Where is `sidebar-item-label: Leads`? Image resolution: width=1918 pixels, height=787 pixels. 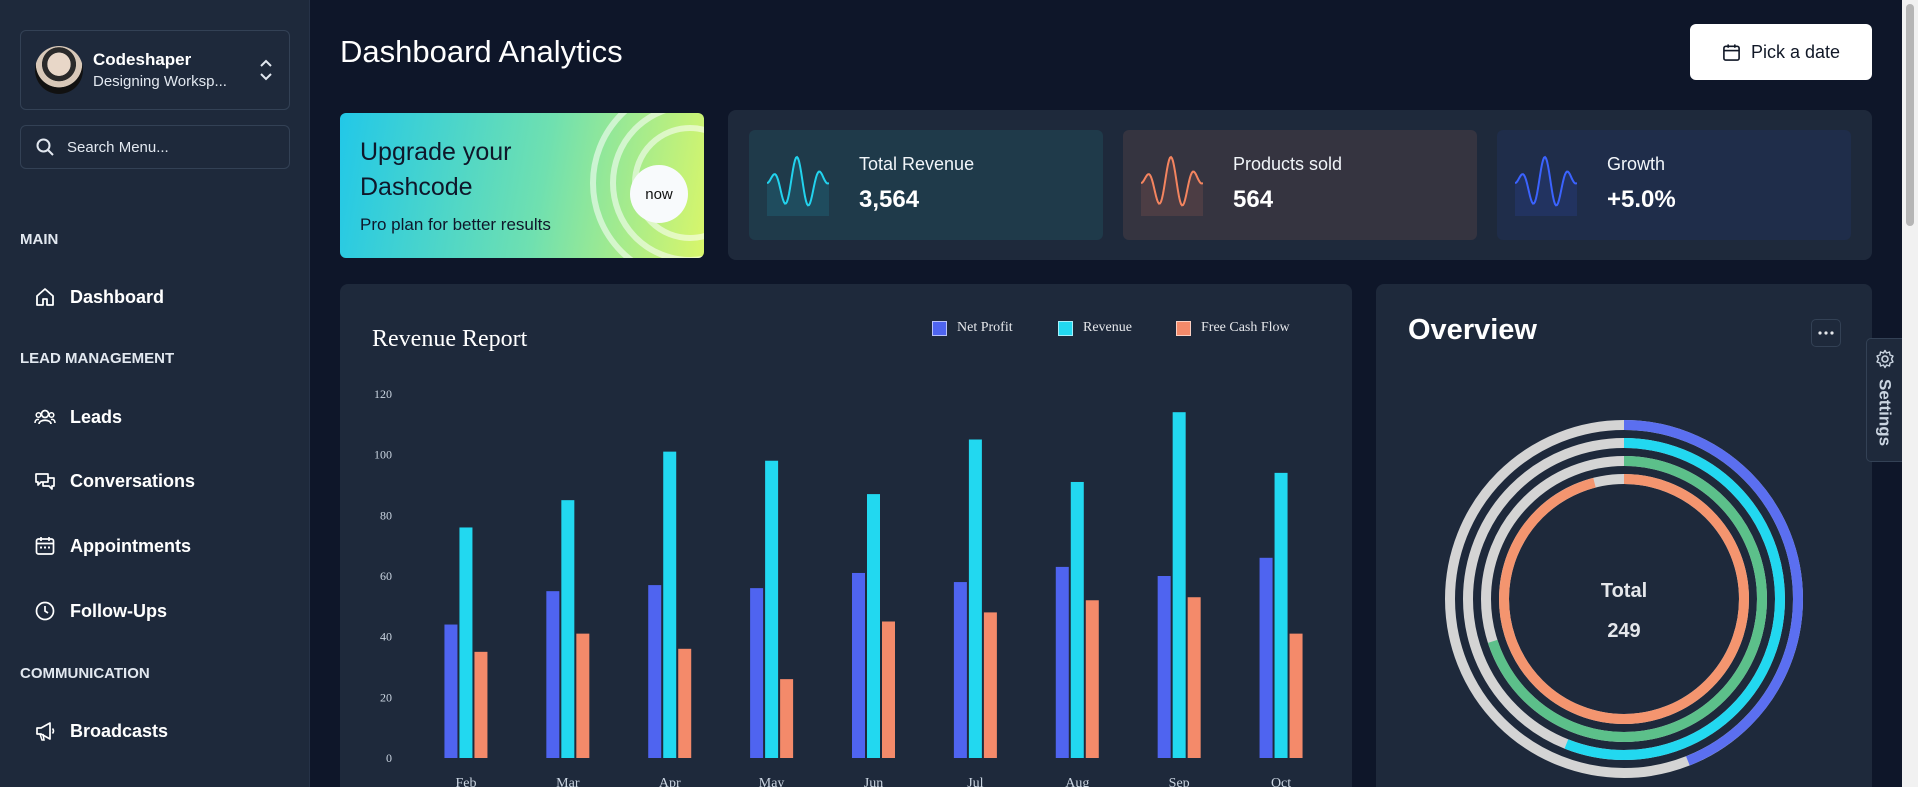 sidebar-item-label: Leads is located at coordinates (96, 416).